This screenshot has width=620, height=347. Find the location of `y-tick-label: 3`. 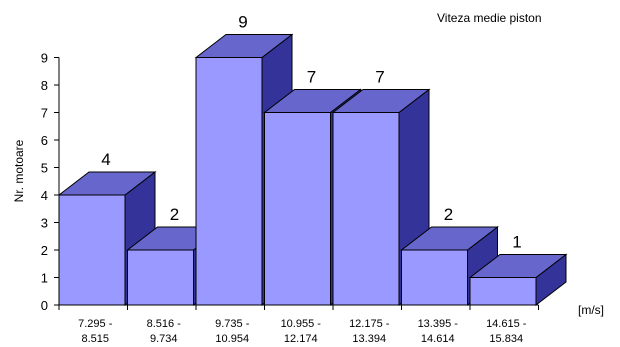

y-tick-label: 3 is located at coordinates (44, 223).